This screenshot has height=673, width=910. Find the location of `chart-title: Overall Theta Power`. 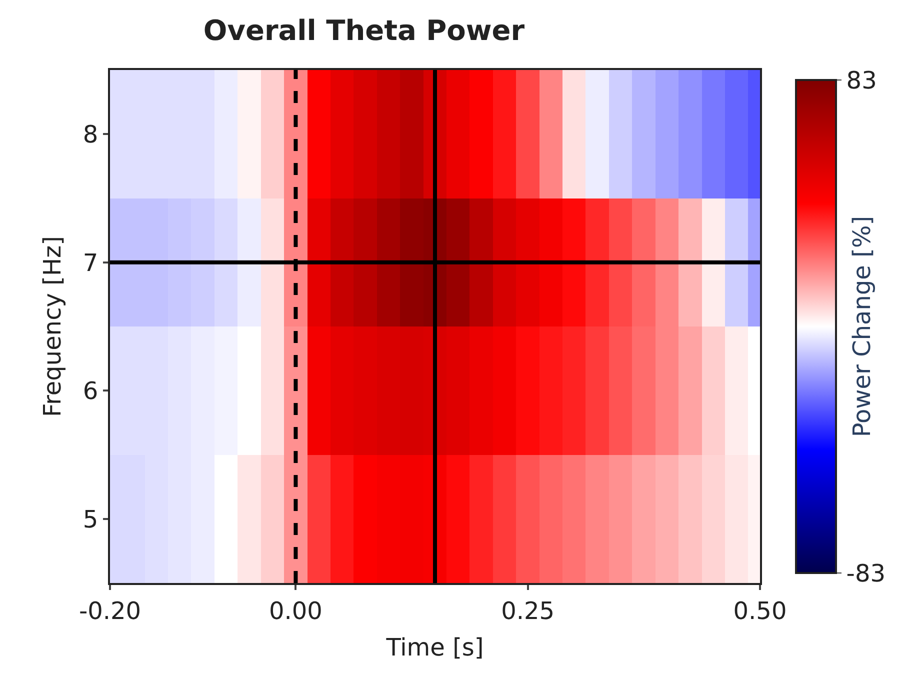

chart-title: Overall Theta Power is located at coordinates (364, 30).